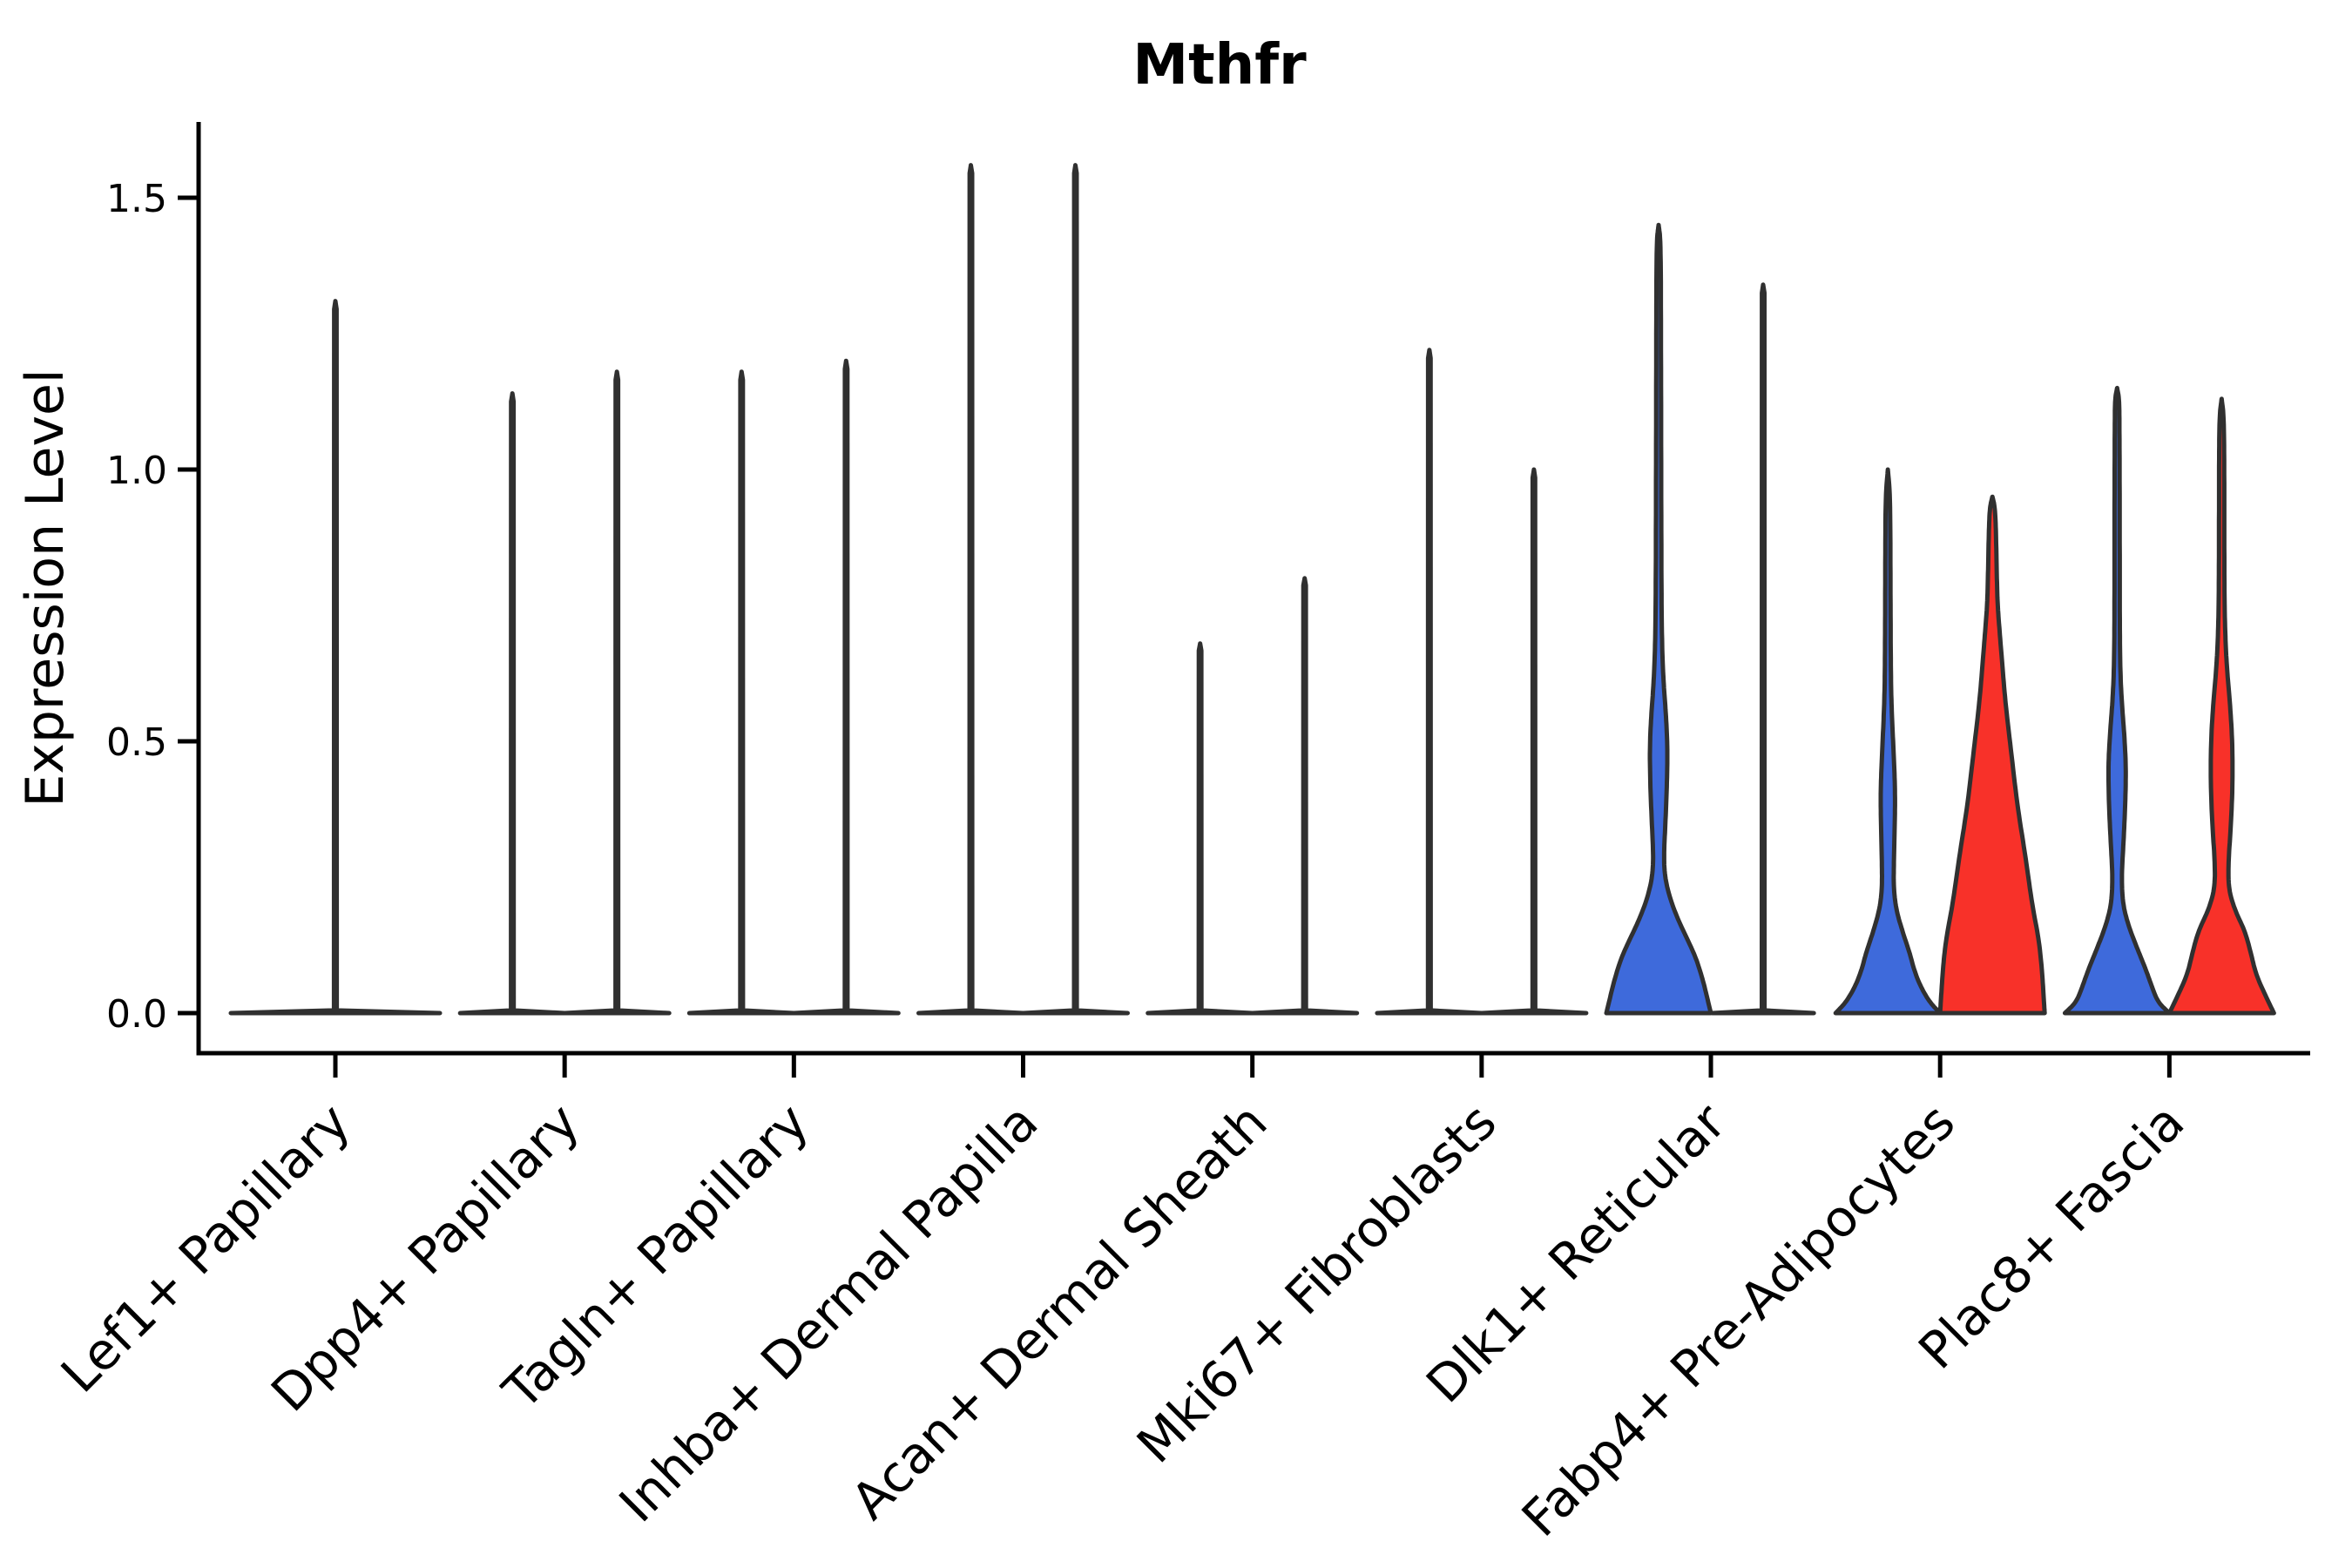 The image size is (2352, 1568). Describe the element at coordinates (1738, 1320) in the screenshot. I see `x-tick-label-fabp4-pre-adipocytes: Fabp4+ Pre-Adipocytes` at that location.